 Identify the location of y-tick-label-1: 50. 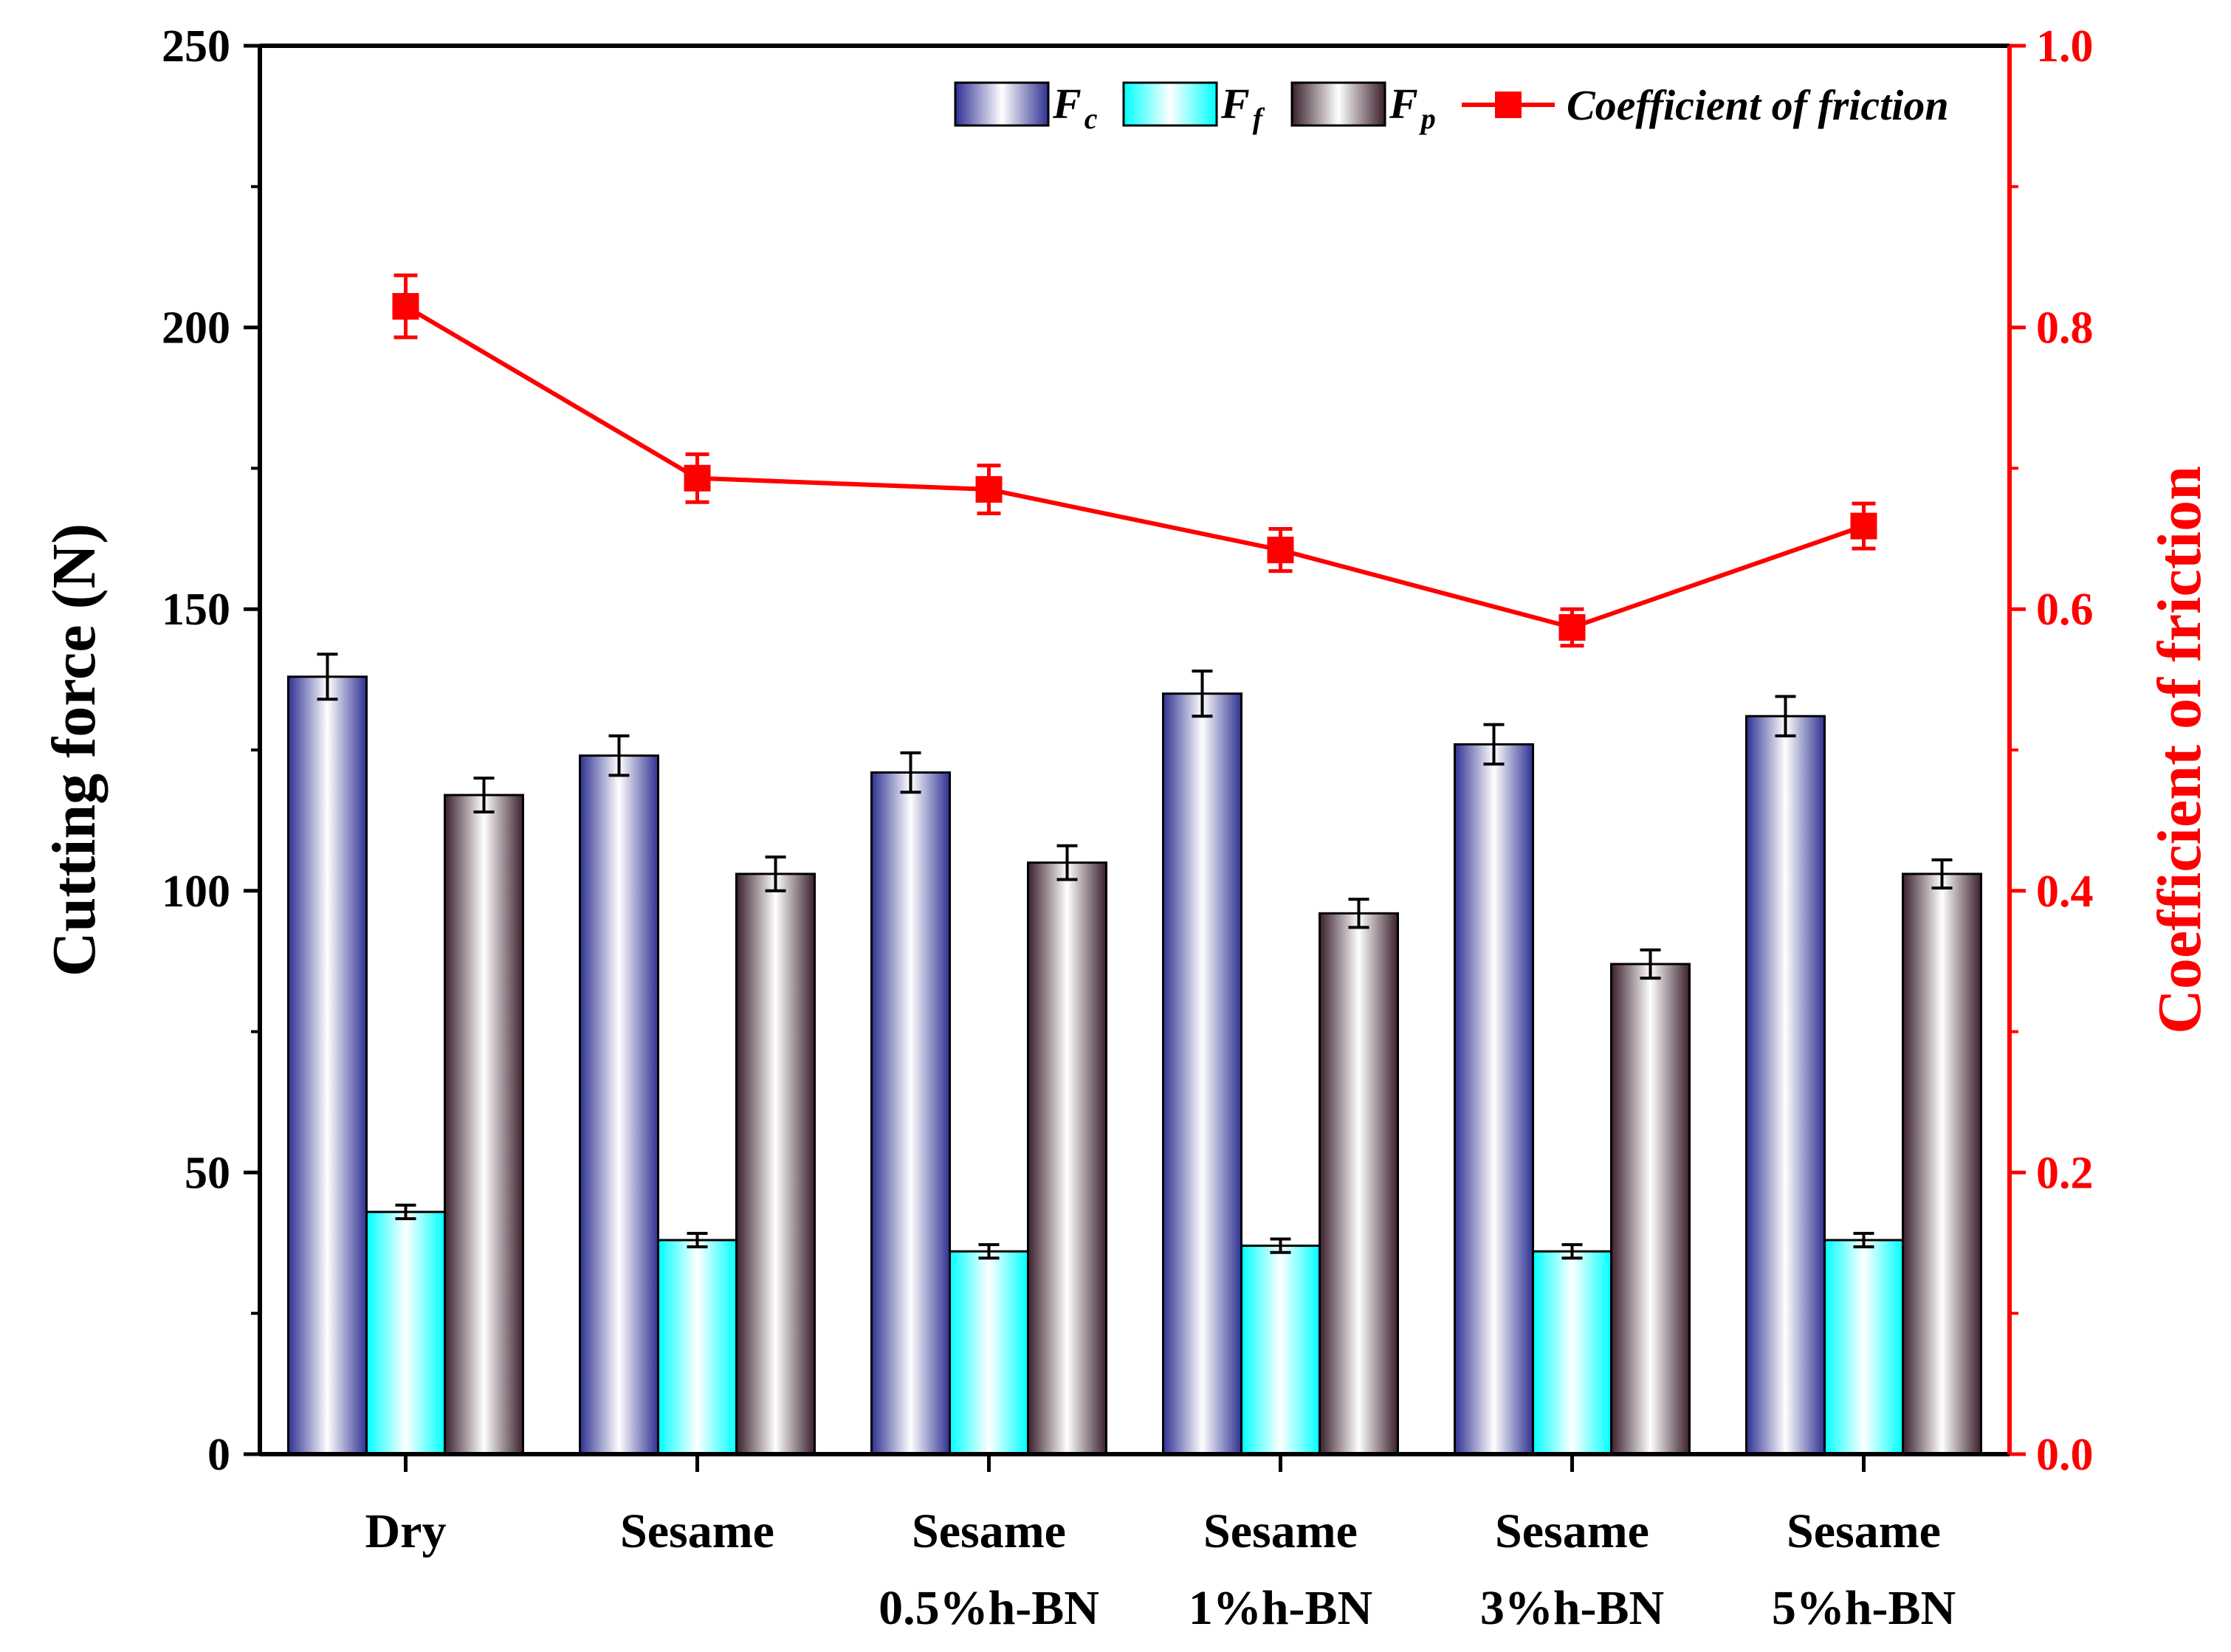
(207, 1173).